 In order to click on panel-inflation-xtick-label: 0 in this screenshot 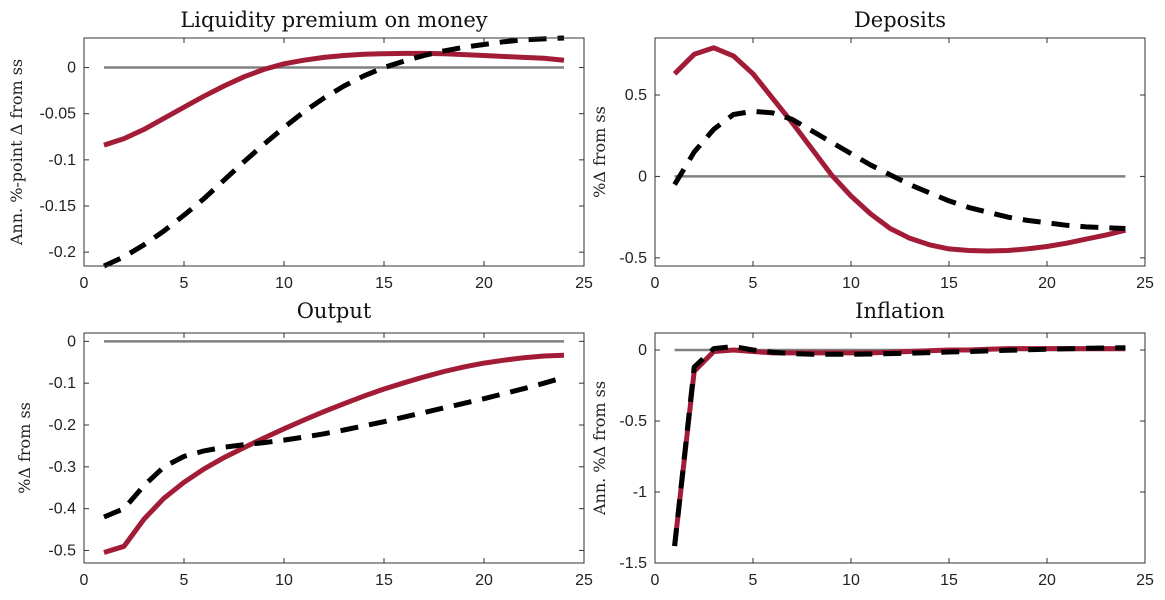, I will do `click(655, 580)`.